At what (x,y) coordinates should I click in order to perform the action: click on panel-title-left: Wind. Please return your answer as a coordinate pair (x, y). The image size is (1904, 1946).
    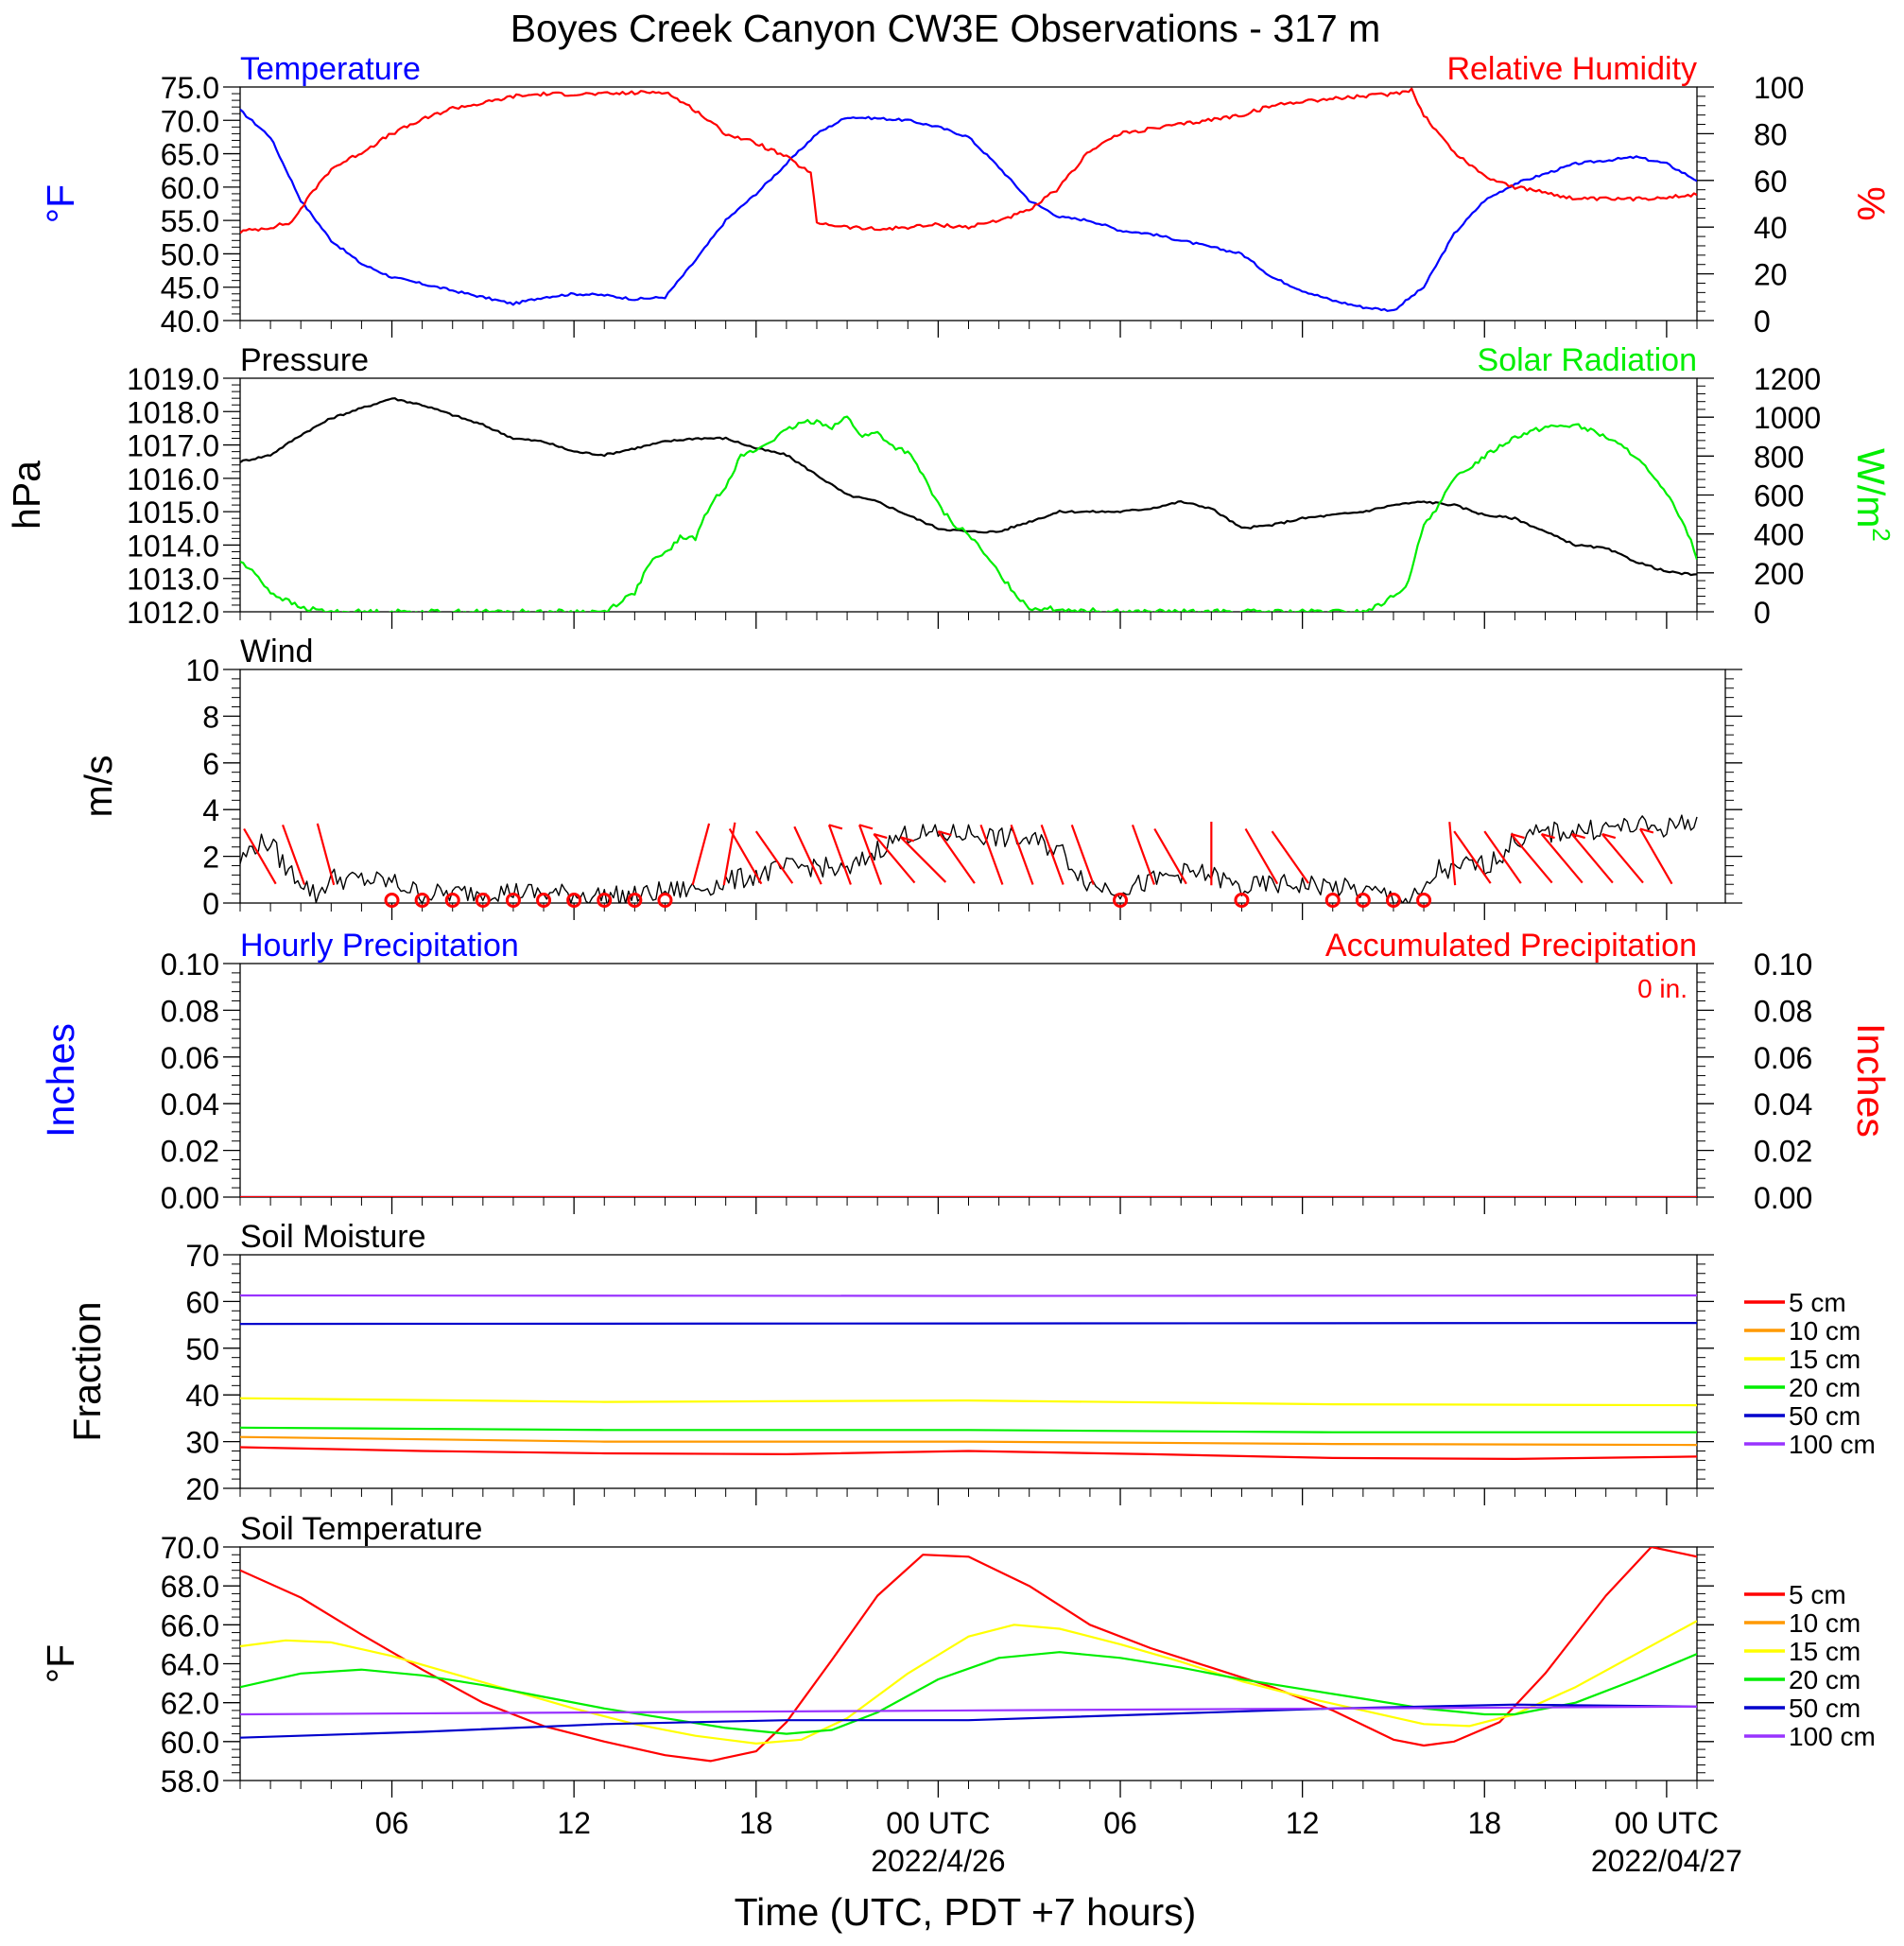
    Looking at the image, I should click on (277, 651).